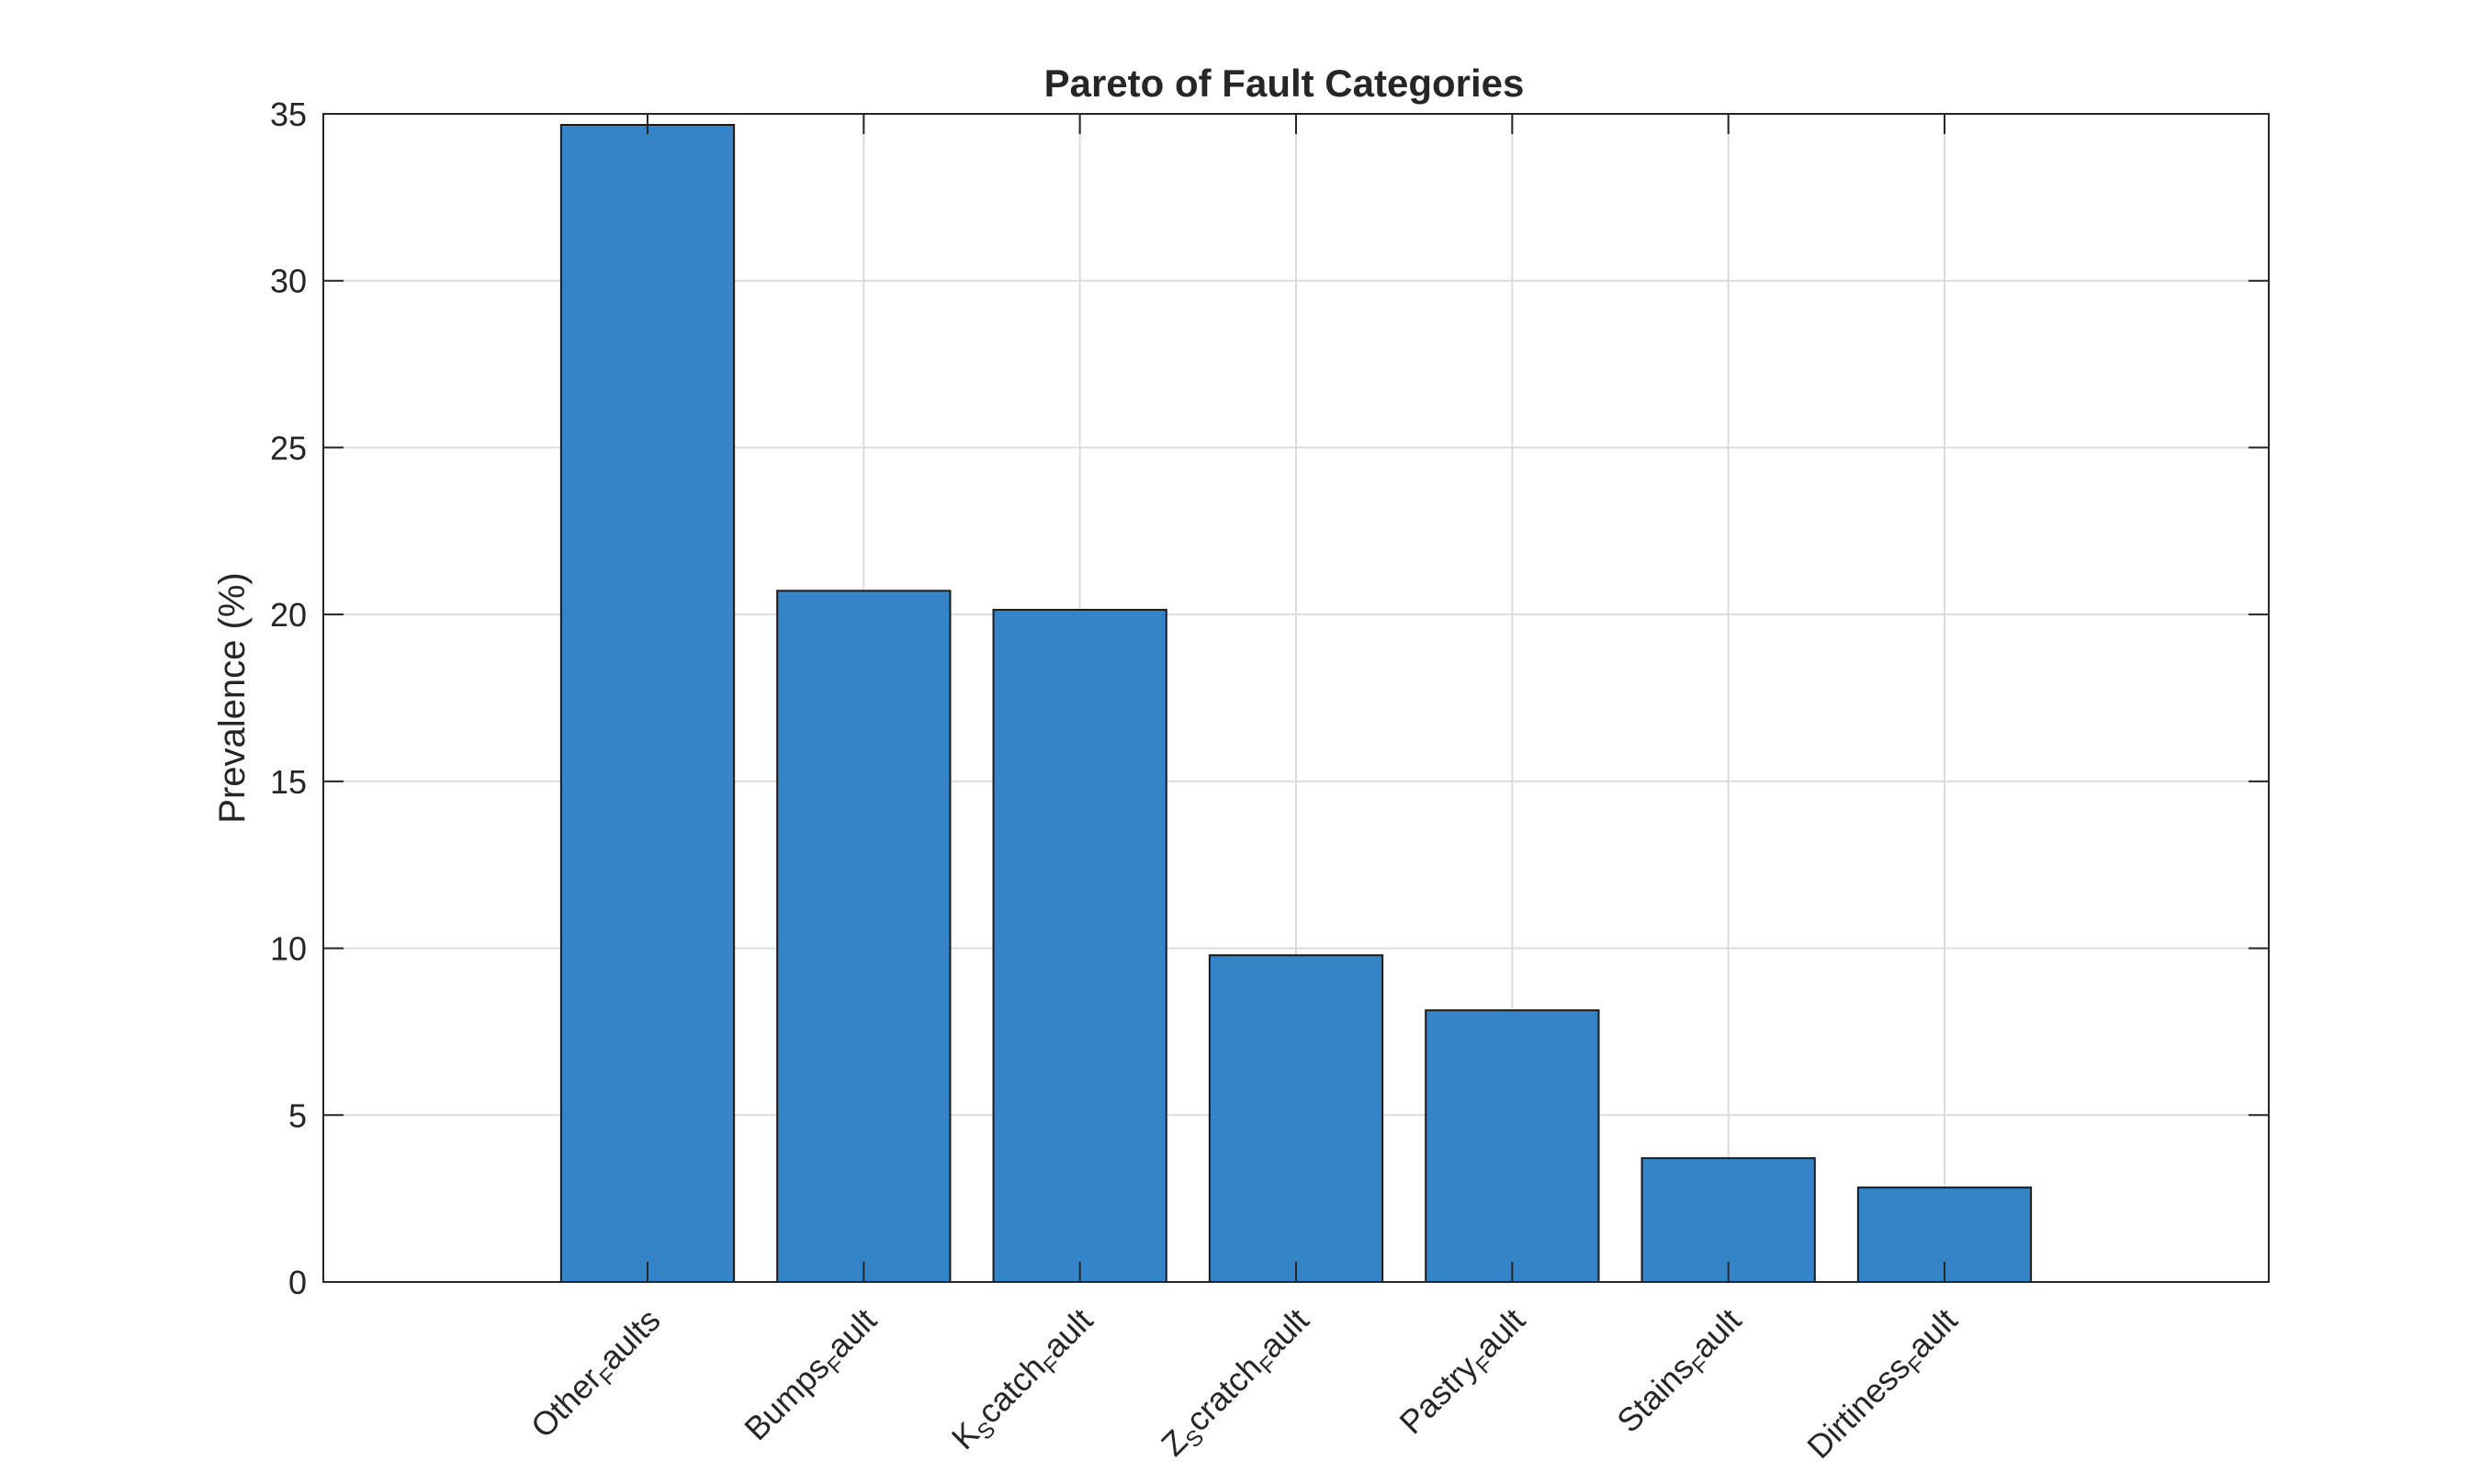 Image resolution: width=2469 pixels, height=1484 pixels. Describe the element at coordinates (288, 615) in the screenshot. I see `y-tick-label: 20` at that location.